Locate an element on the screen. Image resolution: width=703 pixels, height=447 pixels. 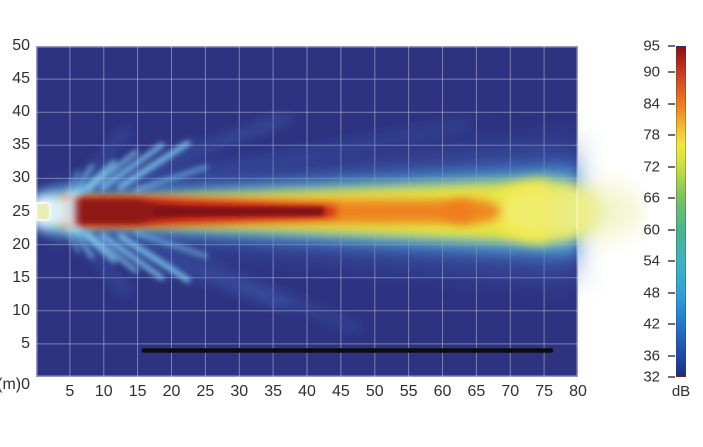
y-tick-label: 45 is located at coordinates (21, 79).